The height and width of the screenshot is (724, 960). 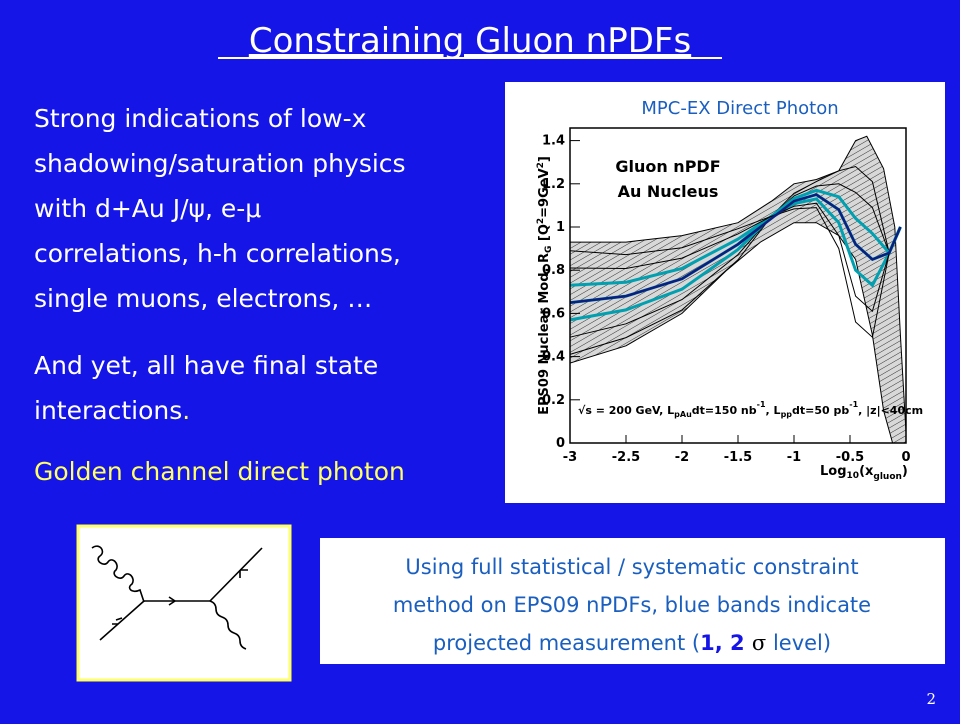 I want to click on x-tick-label: -3, so click(x=570, y=457).